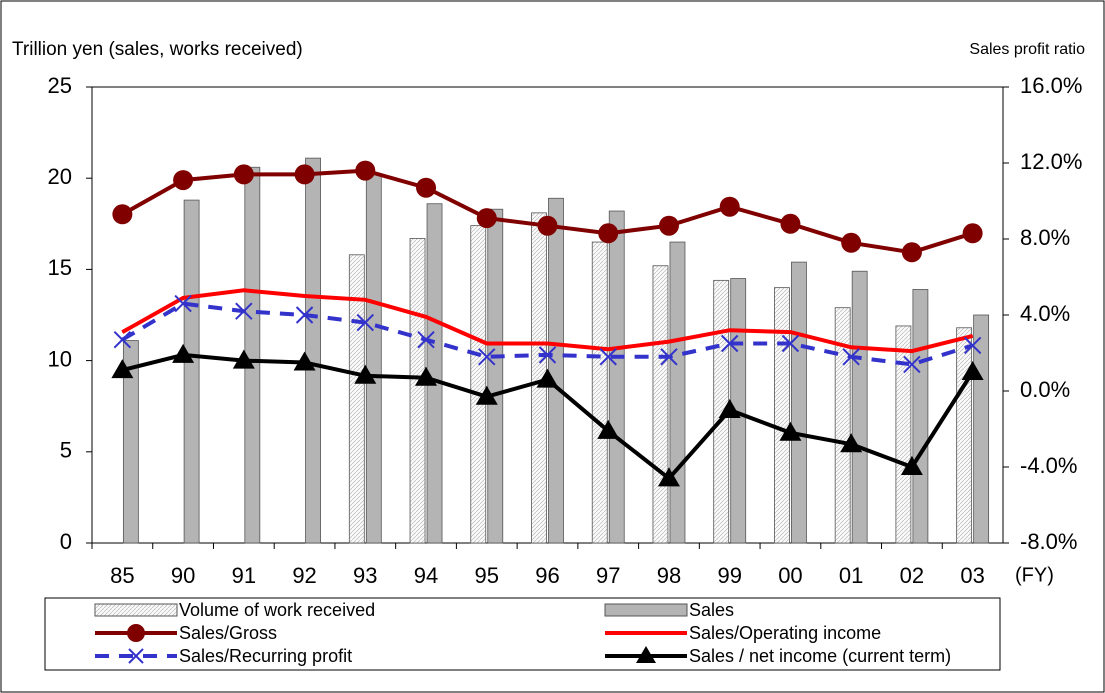  What do you see at coordinates (547, 575) in the screenshot?
I see `x-tick-label: 96` at bounding box center [547, 575].